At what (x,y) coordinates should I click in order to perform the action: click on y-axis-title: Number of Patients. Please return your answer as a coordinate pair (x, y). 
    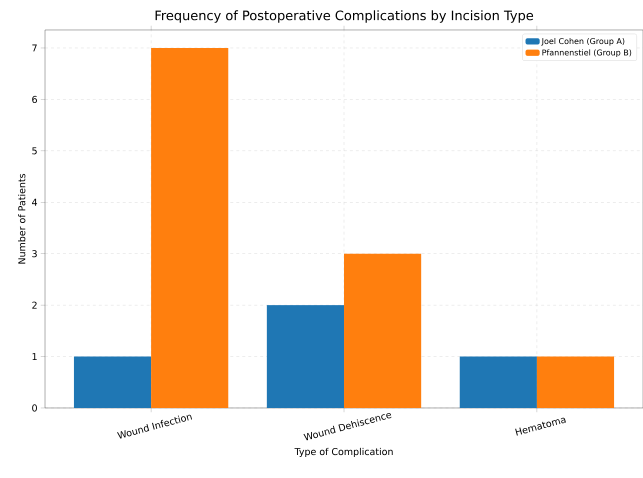
    Looking at the image, I should click on (22, 219).